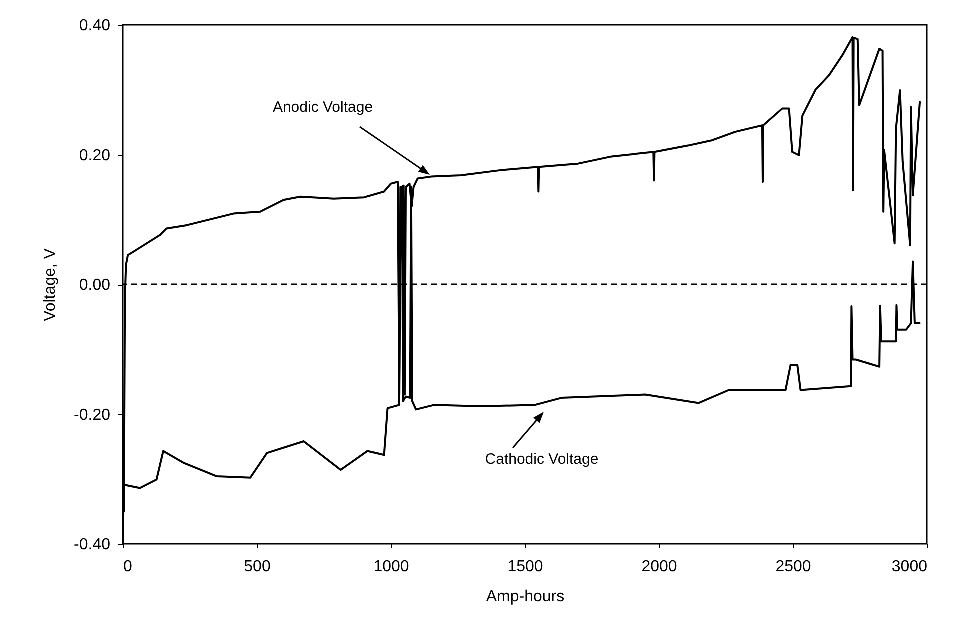 This screenshot has height=628, width=955. Describe the element at coordinates (323, 107) in the screenshot. I see `annotation: Anodic Voltage` at that location.